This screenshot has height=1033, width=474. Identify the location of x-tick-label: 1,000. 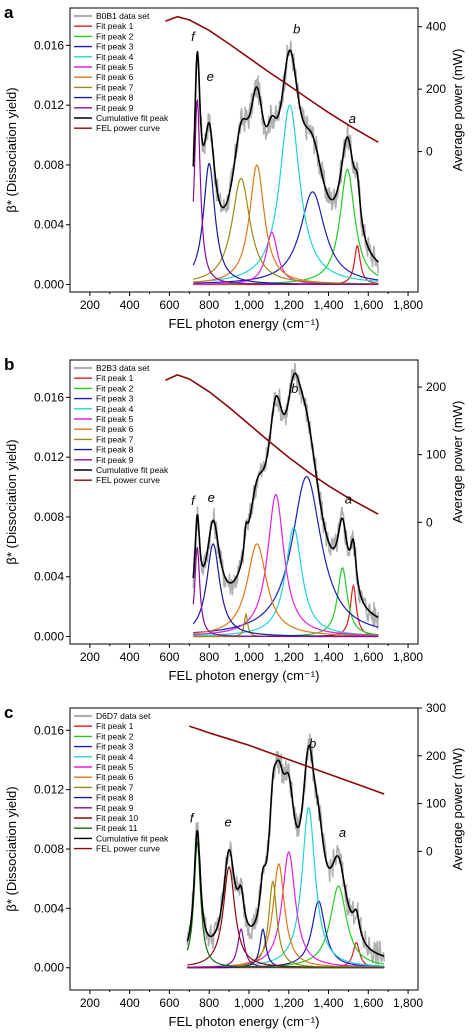
(249, 657).